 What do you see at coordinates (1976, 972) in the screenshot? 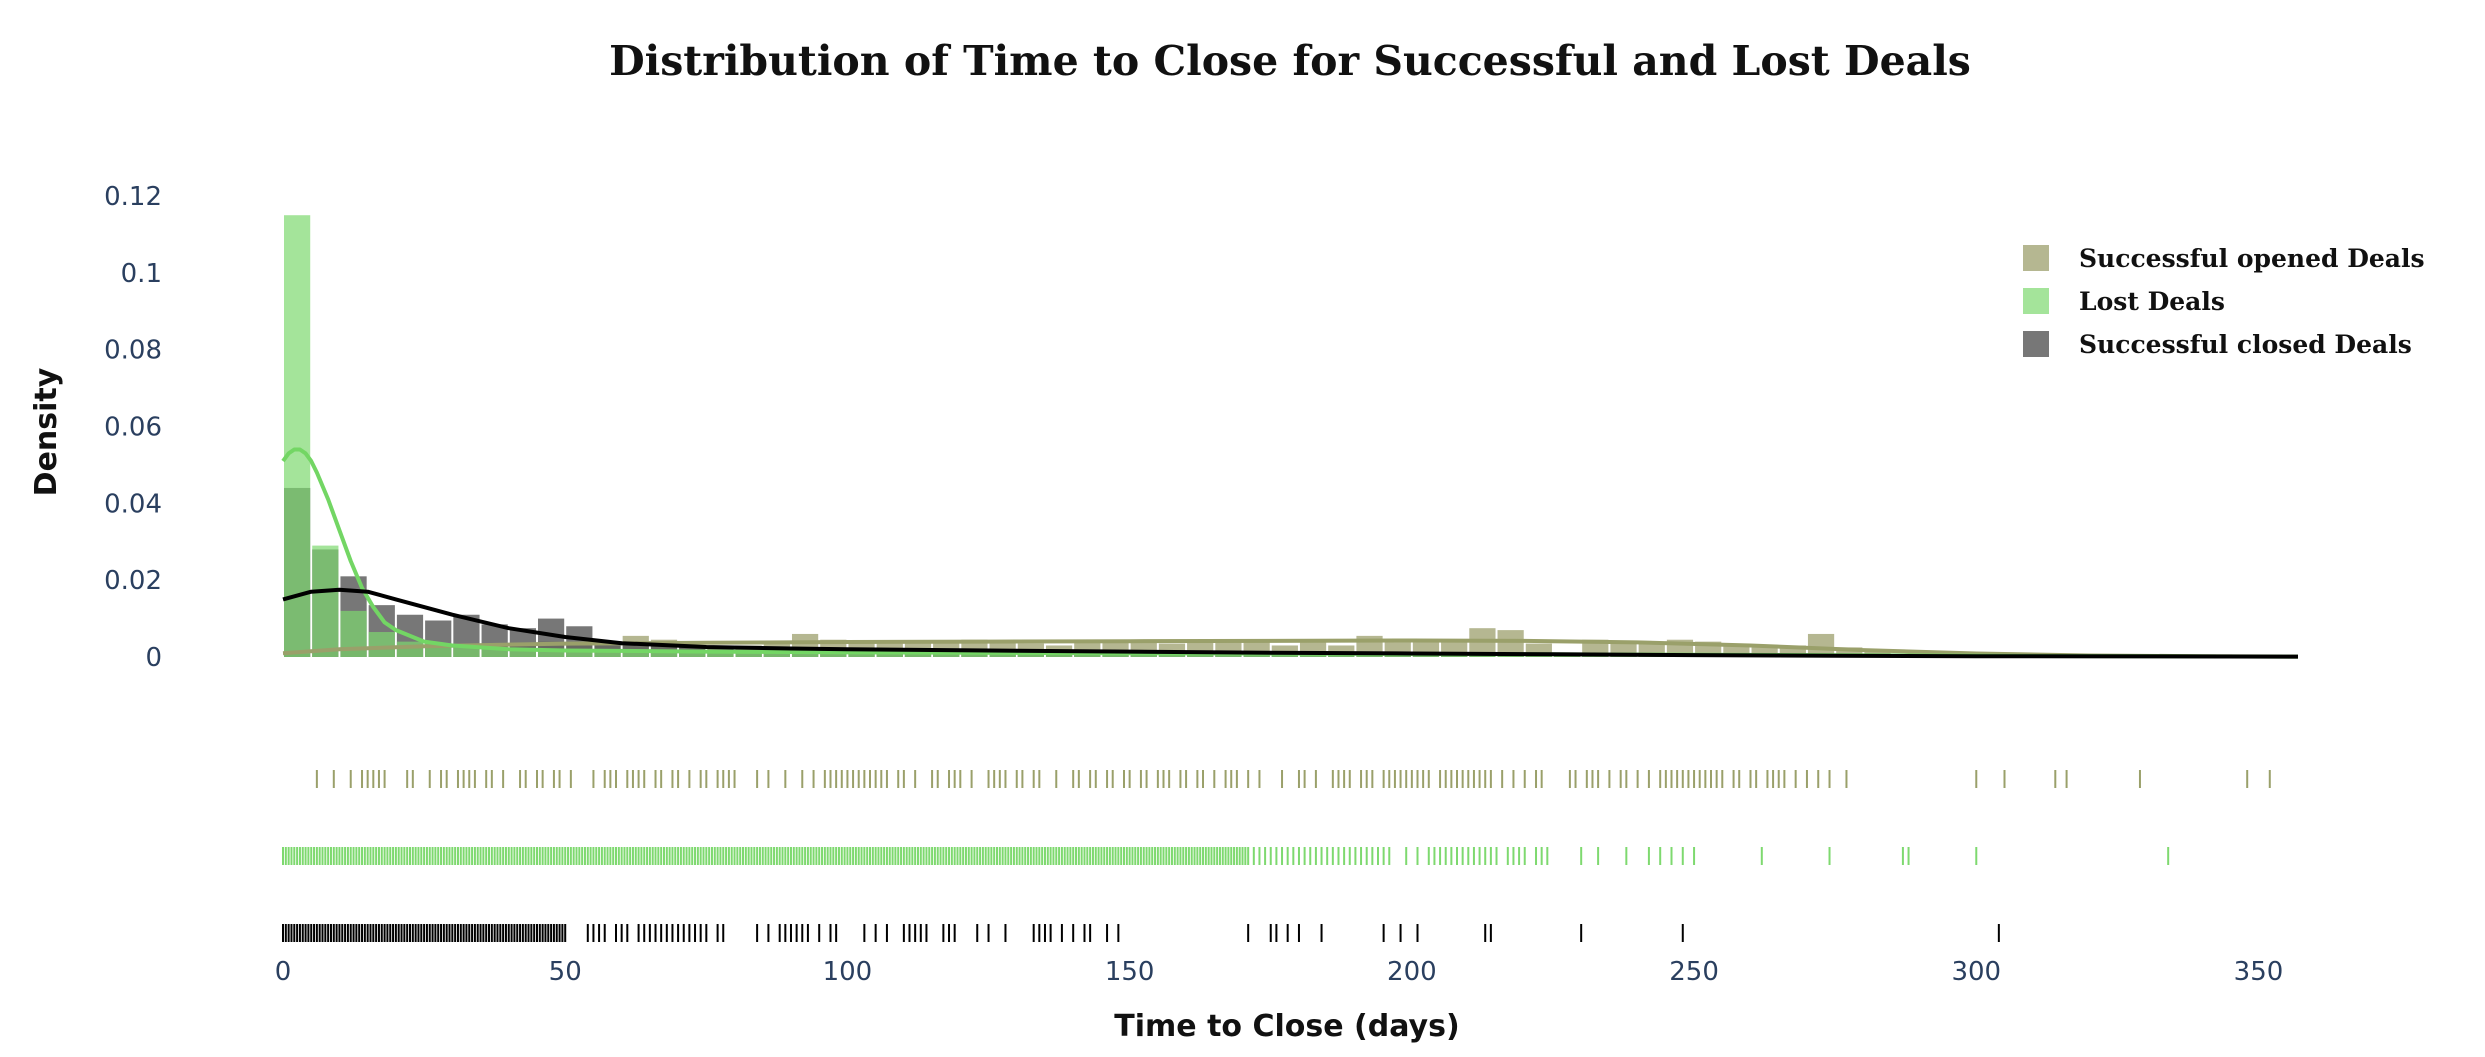
I see `x-tick-label: 300` at bounding box center [1976, 972].